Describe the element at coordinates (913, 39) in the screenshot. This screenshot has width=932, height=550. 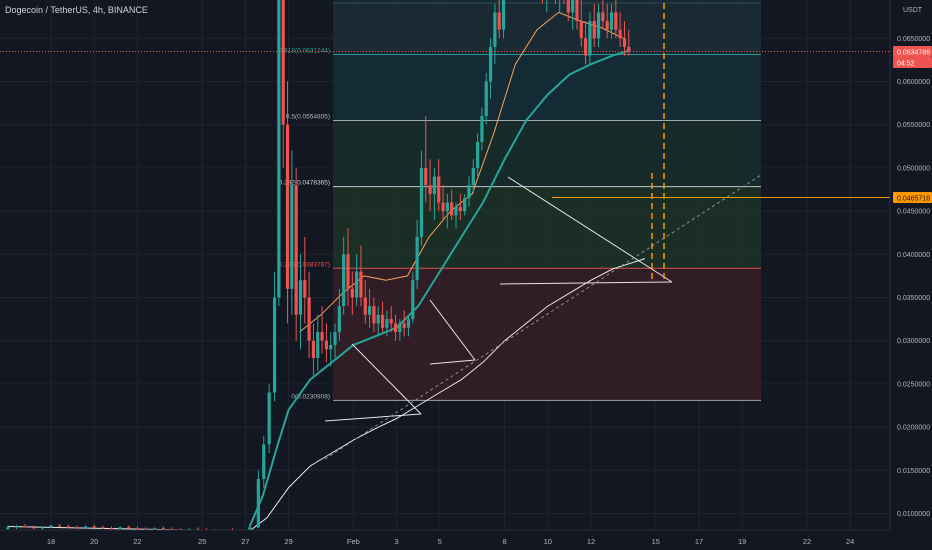
I see `price-tick-label: 0.0650000` at that location.